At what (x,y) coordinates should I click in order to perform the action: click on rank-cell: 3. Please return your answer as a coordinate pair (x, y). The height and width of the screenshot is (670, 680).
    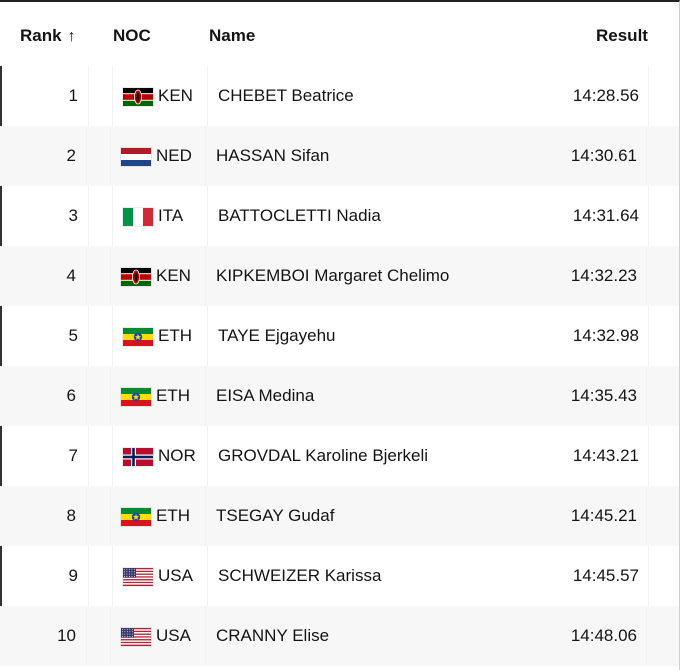
    Looking at the image, I should click on (73, 215).